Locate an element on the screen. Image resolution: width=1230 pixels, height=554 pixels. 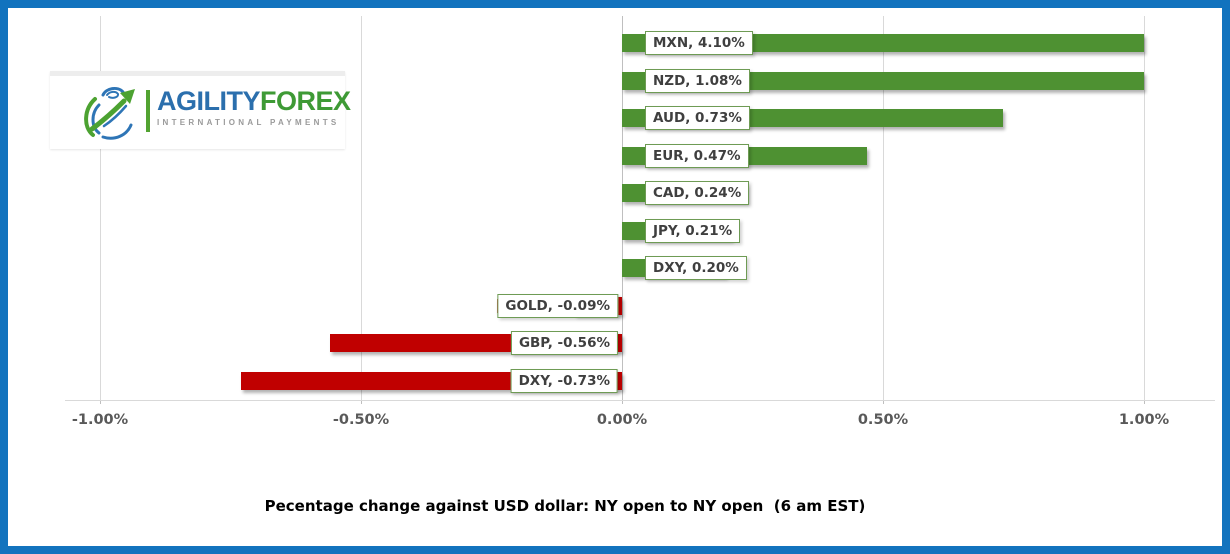
x-axis-tick-label: 1.00% is located at coordinates (1144, 420).